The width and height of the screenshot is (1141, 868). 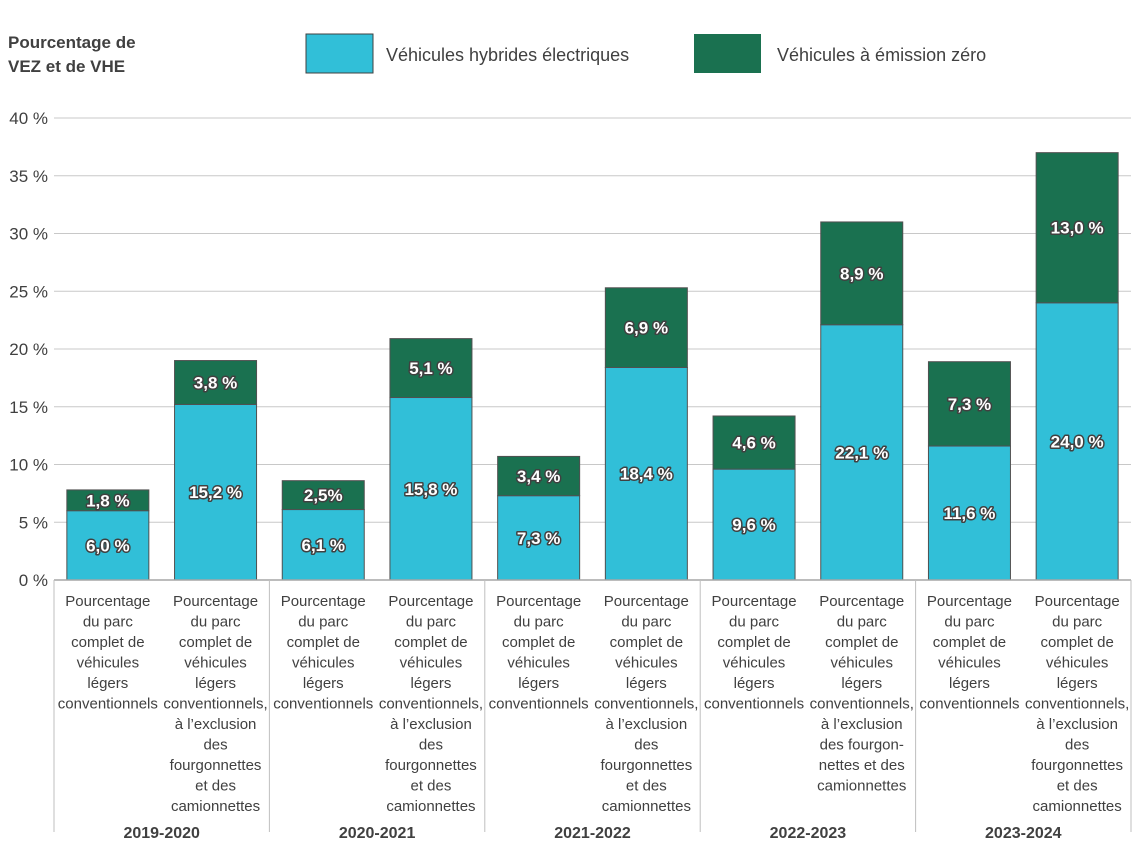 I want to click on data-label: 6,9 %, so click(x=646, y=328).